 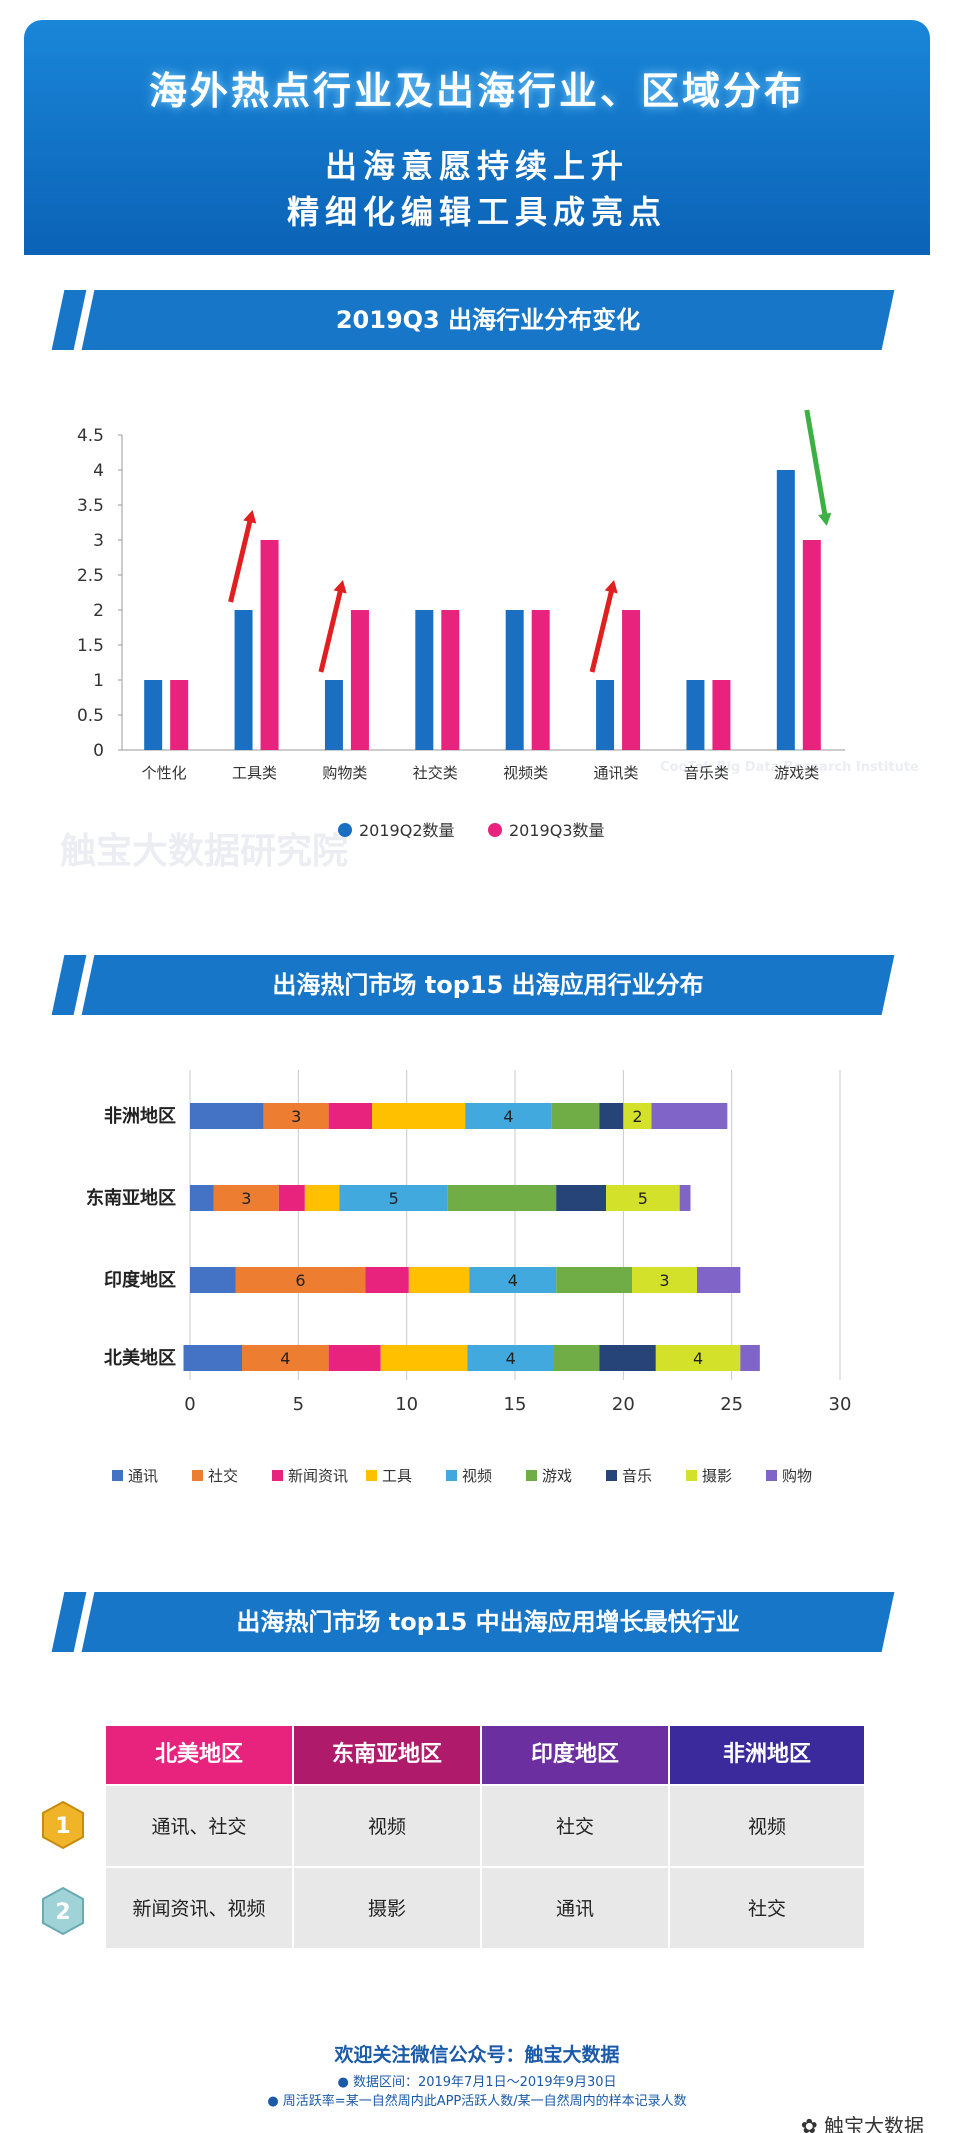 What do you see at coordinates (771, 1475) in the screenshot?
I see `legend-marker-购物` at bounding box center [771, 1475].